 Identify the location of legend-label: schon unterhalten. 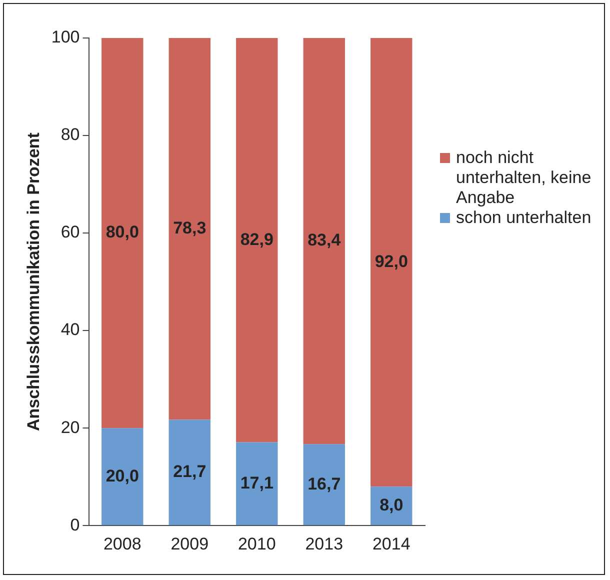
(524, 218).